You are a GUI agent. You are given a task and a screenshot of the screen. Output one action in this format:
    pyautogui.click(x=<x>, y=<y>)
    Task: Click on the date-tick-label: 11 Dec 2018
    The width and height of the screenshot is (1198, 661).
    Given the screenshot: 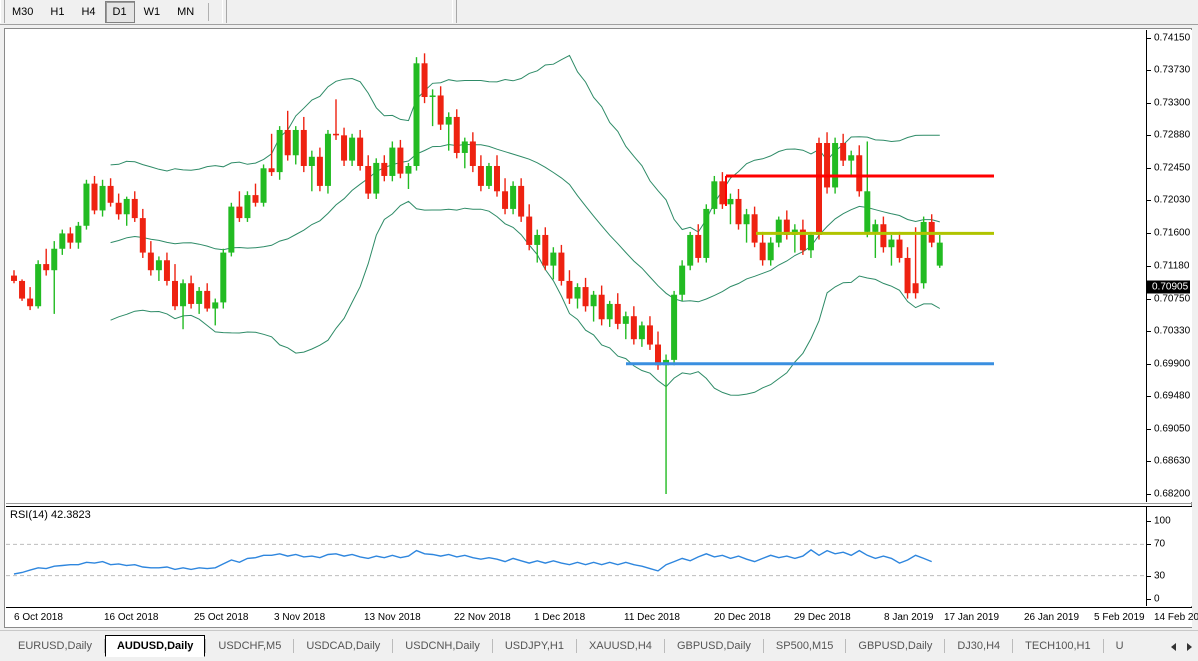 What is the action you would take?
    pyautogui.click(x=652, y=617)
    